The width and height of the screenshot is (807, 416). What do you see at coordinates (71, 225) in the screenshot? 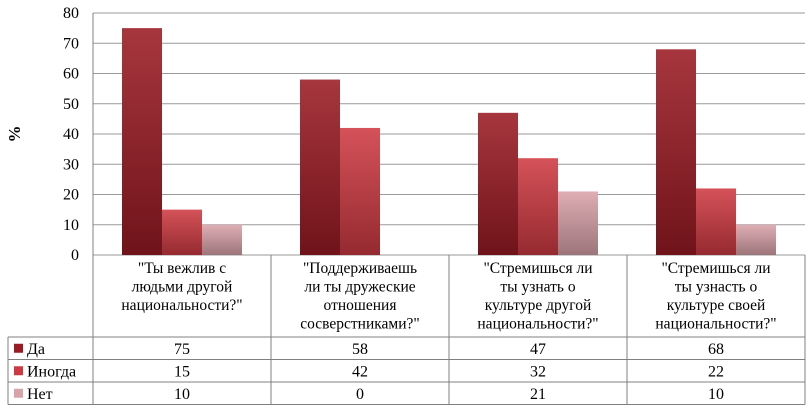
I see `y-tick-label: 10` at bounding box center [71, 225].